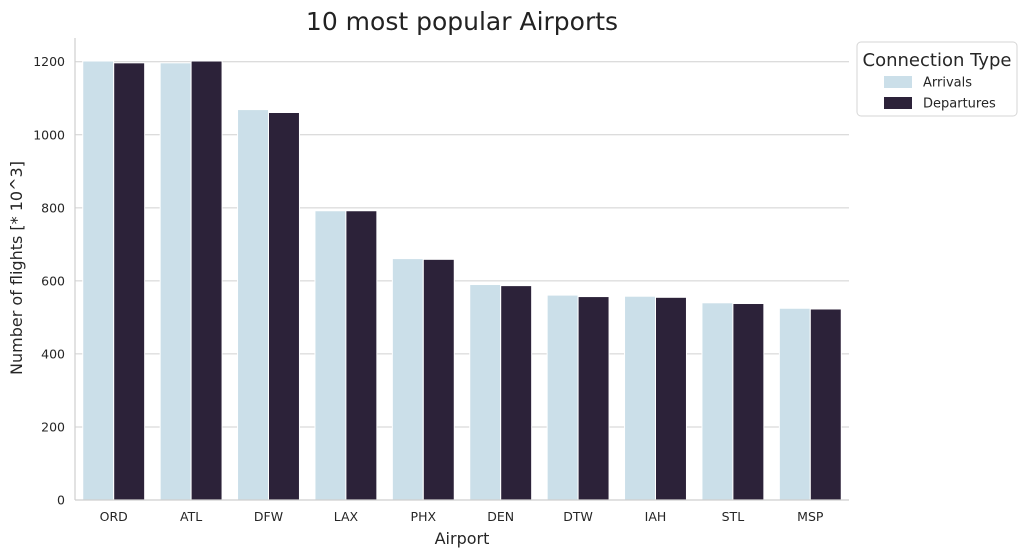 Image resolution: width=1027 pixels, height=557 pixels. I want to click on chart-title: 10 most popular Airports, so click(462, 21).